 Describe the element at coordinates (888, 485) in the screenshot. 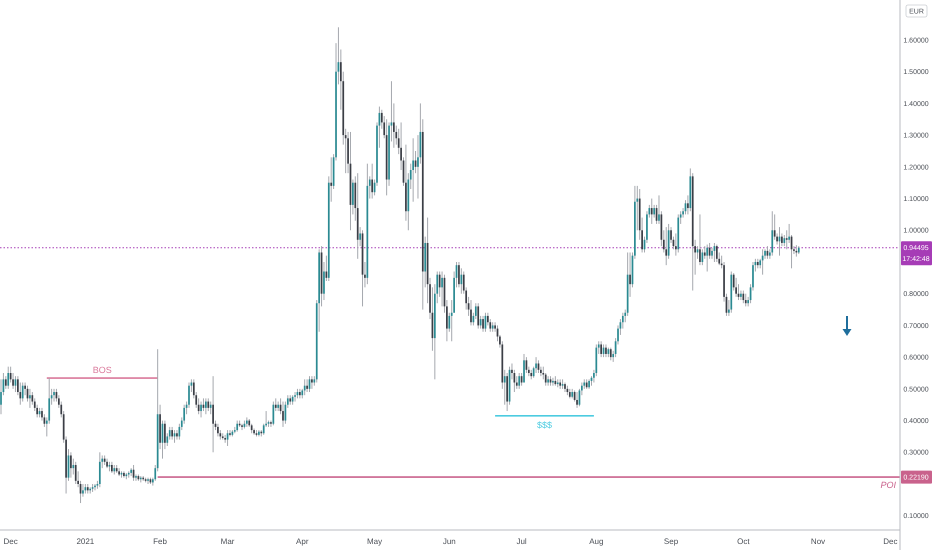

I see `series-label: POI` at that location.